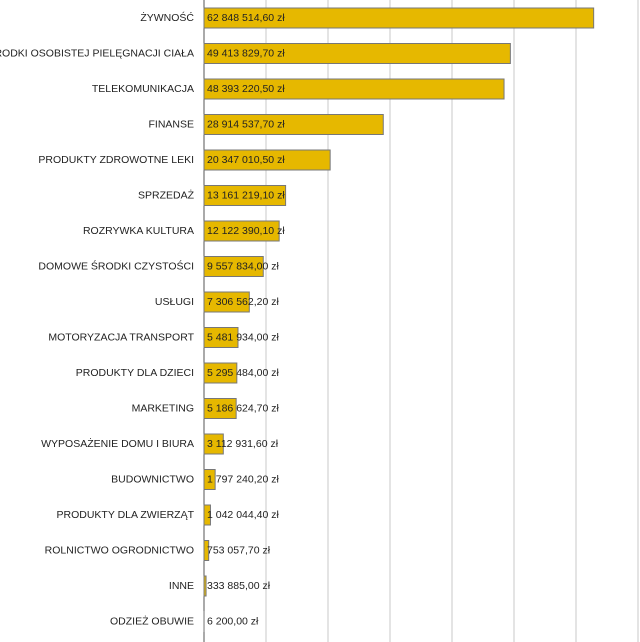  What do you see at coordinates (246, 18) in the screenshot?
I see `value-label: 62 848 514,60 zł` at bounding box center [246, 18].